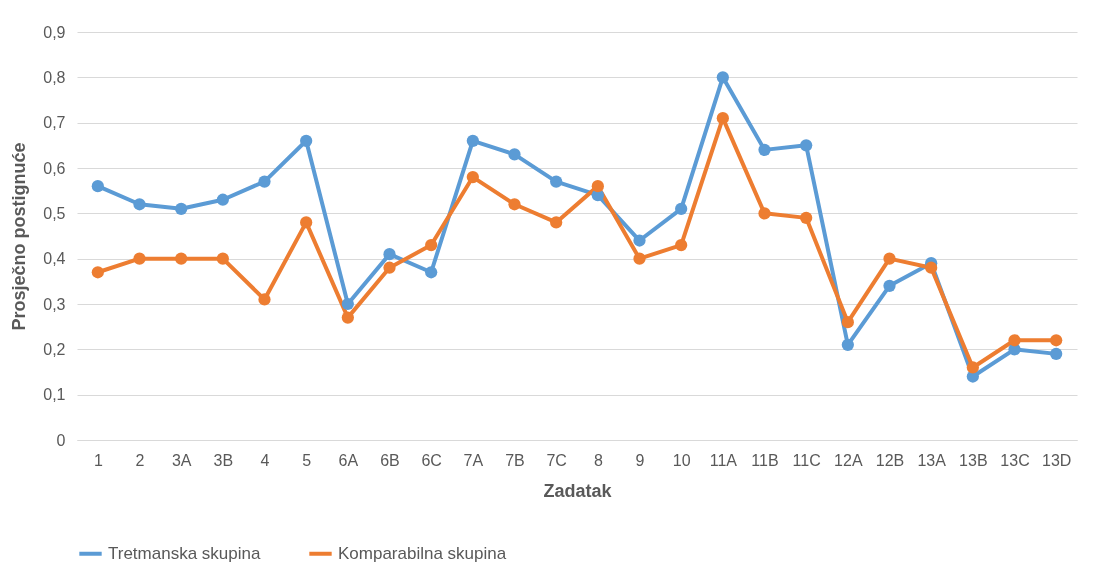 The height and width of the screenshot is (585, 1113). I want to click on y-tick-label: 0,5, so click(54, 213).